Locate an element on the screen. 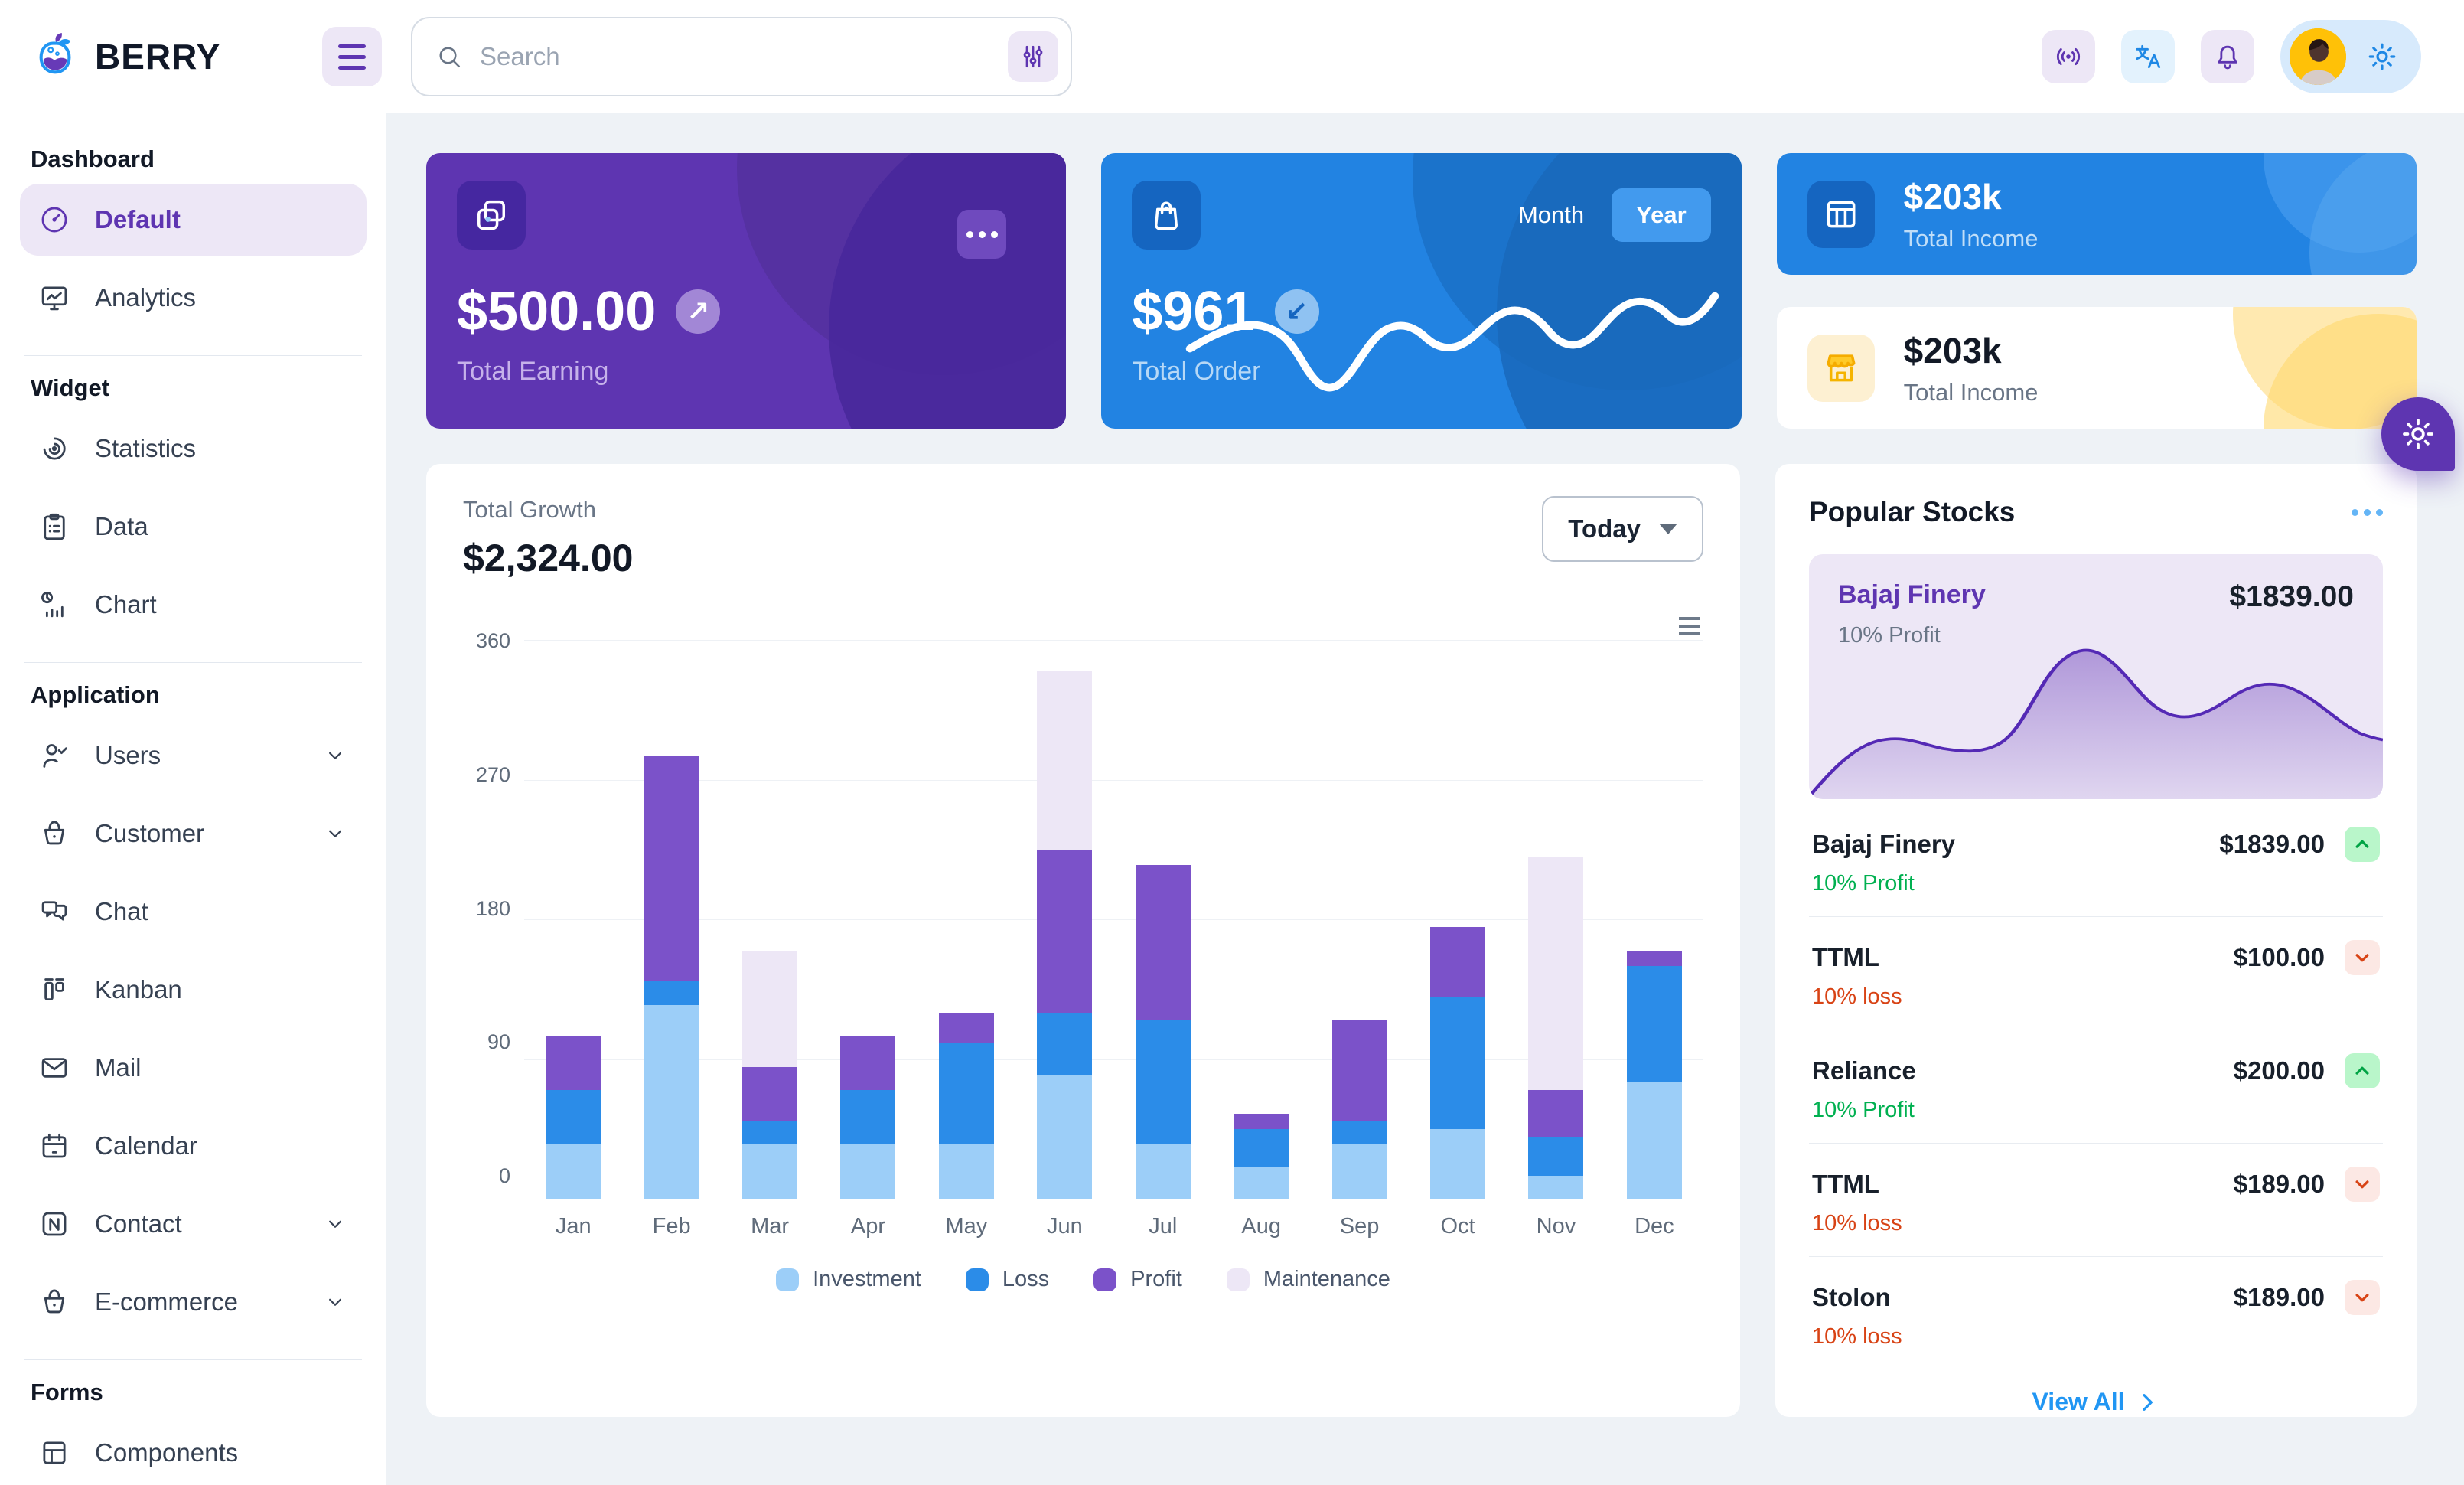 This screenshot has width=2464, height=1485. sidebar-item-default: Default is located at coordinates (193, 220).